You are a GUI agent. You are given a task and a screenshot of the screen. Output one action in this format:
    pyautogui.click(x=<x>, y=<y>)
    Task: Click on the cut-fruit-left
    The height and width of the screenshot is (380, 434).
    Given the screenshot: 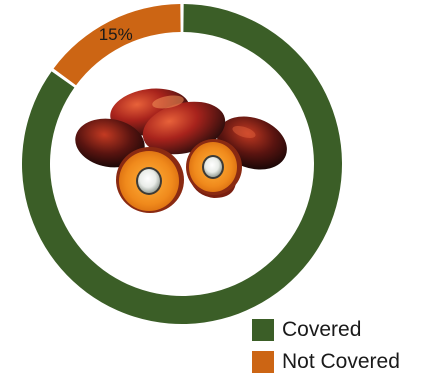 What is the action you would take?
    pyautogui.click(x=150, y=180)
    